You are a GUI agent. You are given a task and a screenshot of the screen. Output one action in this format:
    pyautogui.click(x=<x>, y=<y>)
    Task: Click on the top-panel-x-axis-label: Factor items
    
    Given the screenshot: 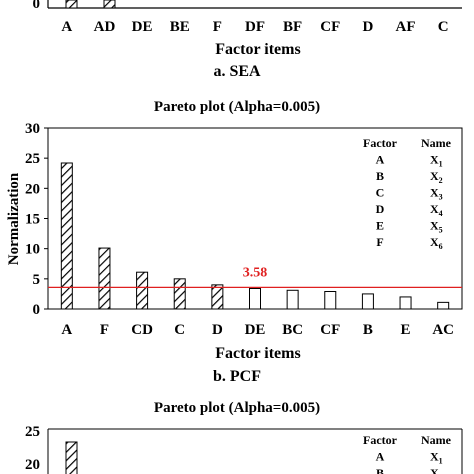 What is the action you would take?
    pyautogui.click(x=257, y=49)
    